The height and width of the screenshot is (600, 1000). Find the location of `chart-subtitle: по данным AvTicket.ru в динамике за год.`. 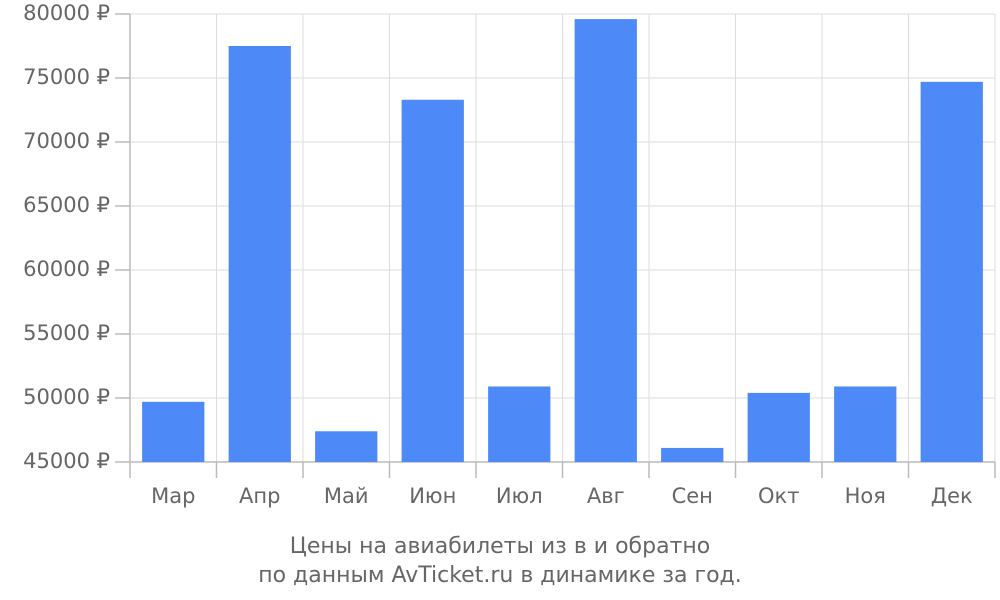

chart-subtitle: по данным AvTicket.ru в динамике за год. is located at coordinates (500, 575).